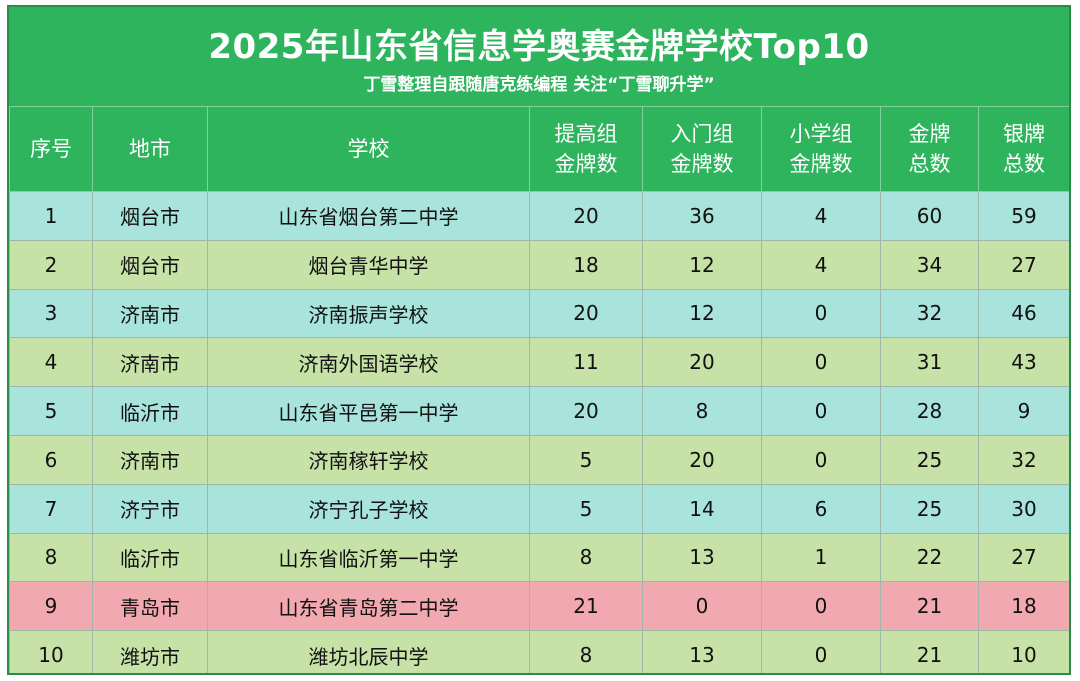 This screenshot has height=681, width=1080. I want to click on cell-silver-total: 18, so click(1023, 606).